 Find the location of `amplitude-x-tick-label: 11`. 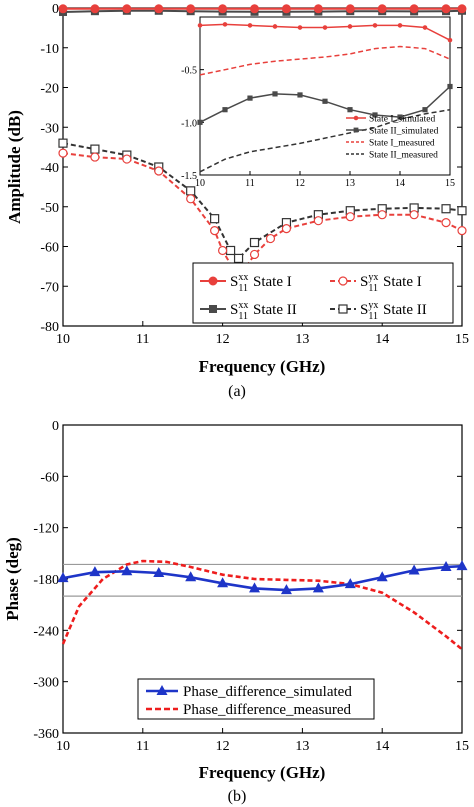

amplitude-x-tick-label: 11 is located at coordinates (142, 339).